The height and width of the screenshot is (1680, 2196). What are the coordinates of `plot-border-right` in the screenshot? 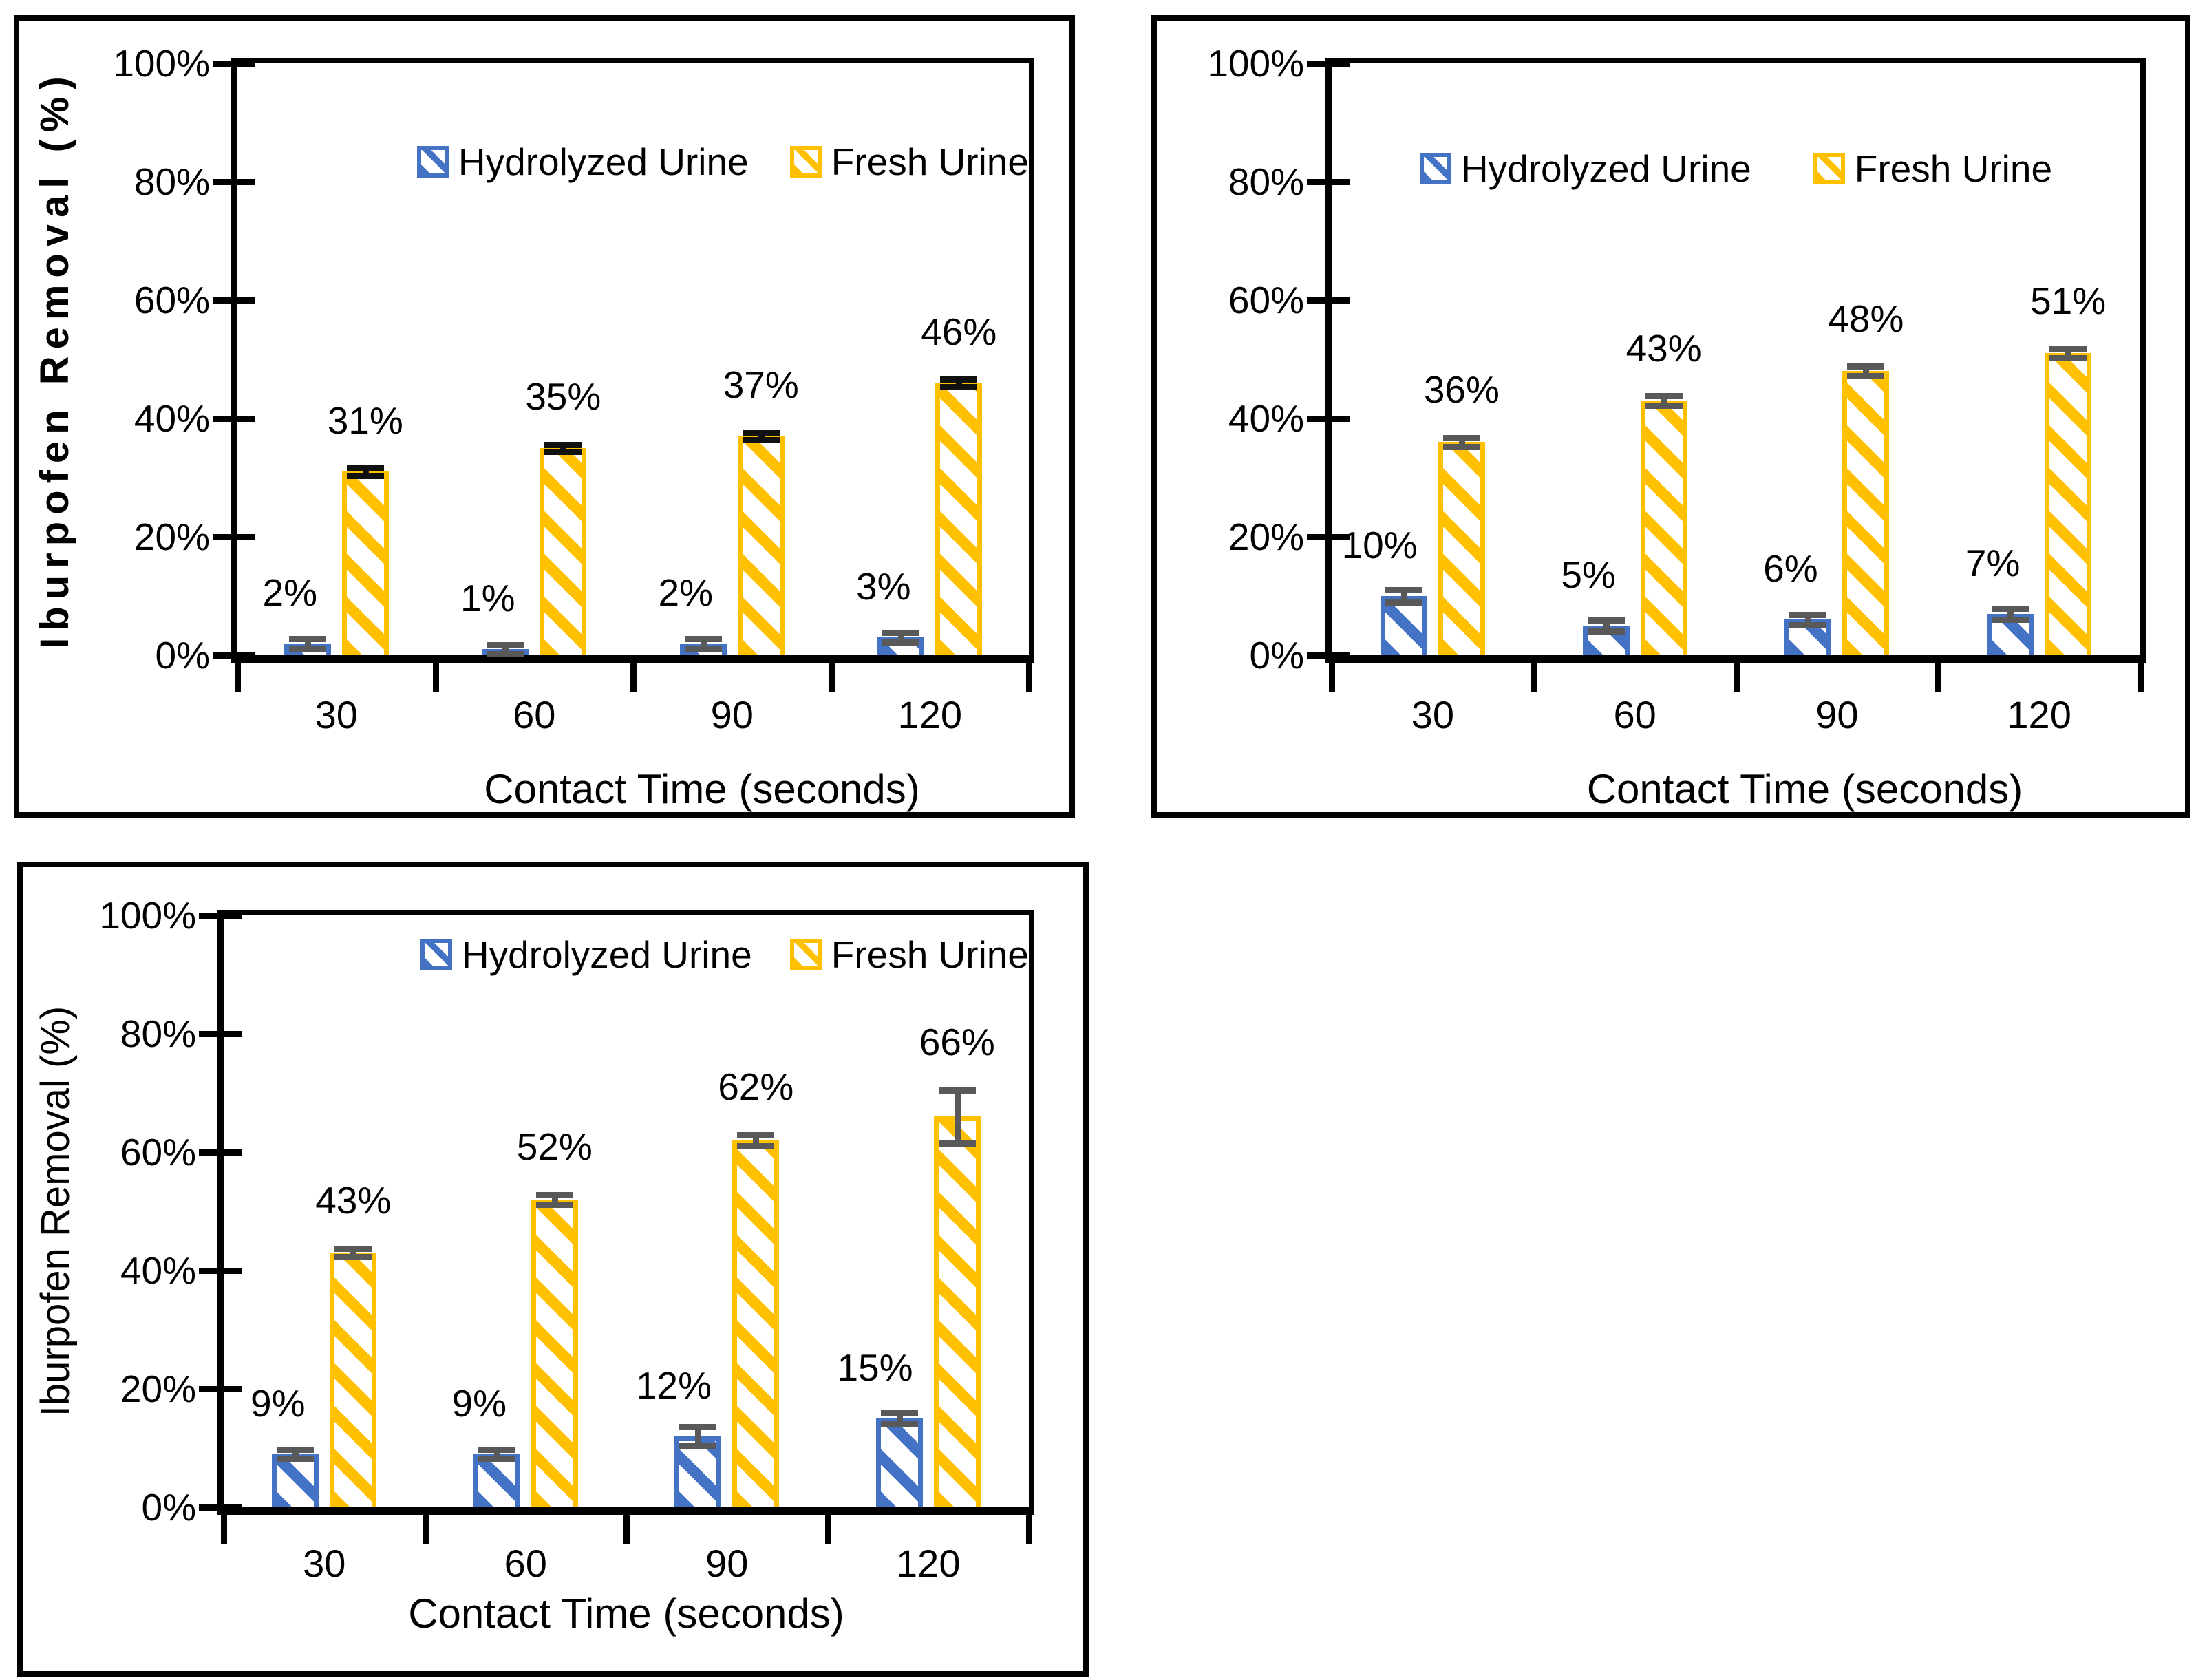 It's located at (2143, 360).